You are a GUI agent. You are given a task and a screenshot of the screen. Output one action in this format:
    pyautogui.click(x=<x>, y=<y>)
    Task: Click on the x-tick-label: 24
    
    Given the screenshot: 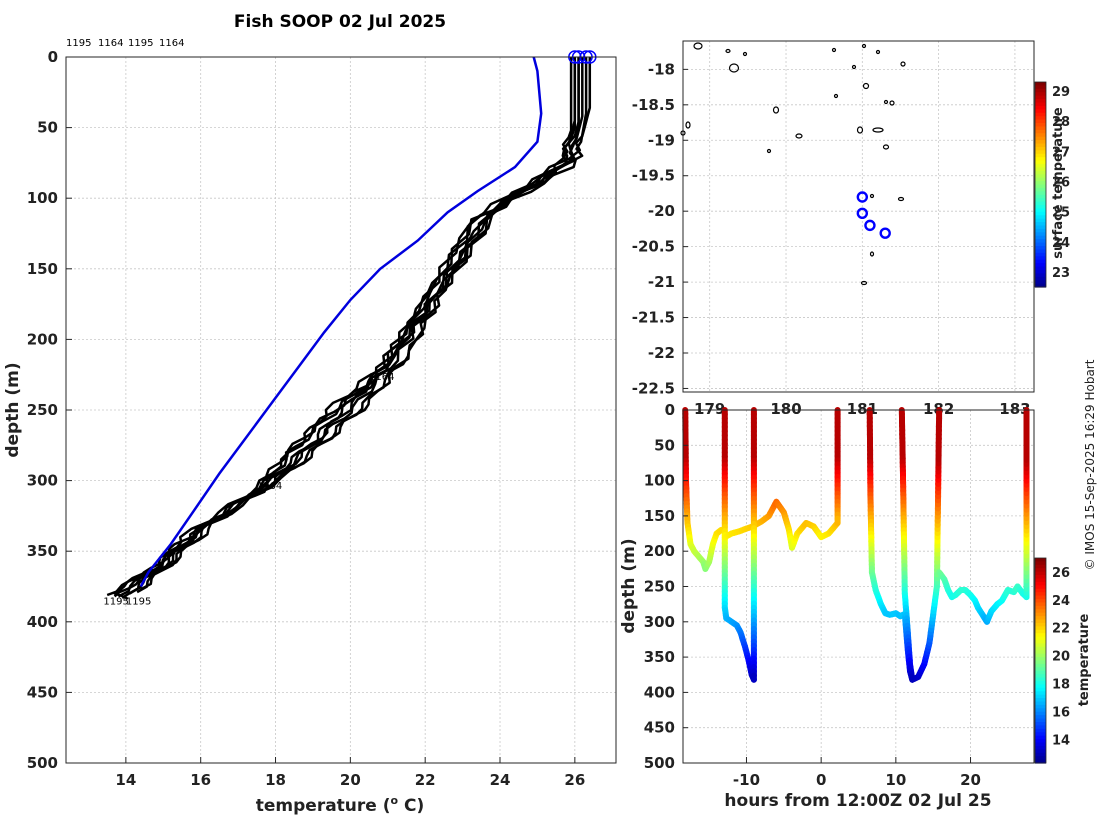 What is the action you would take?
    pyautogui.click(x=500, y=780)
    